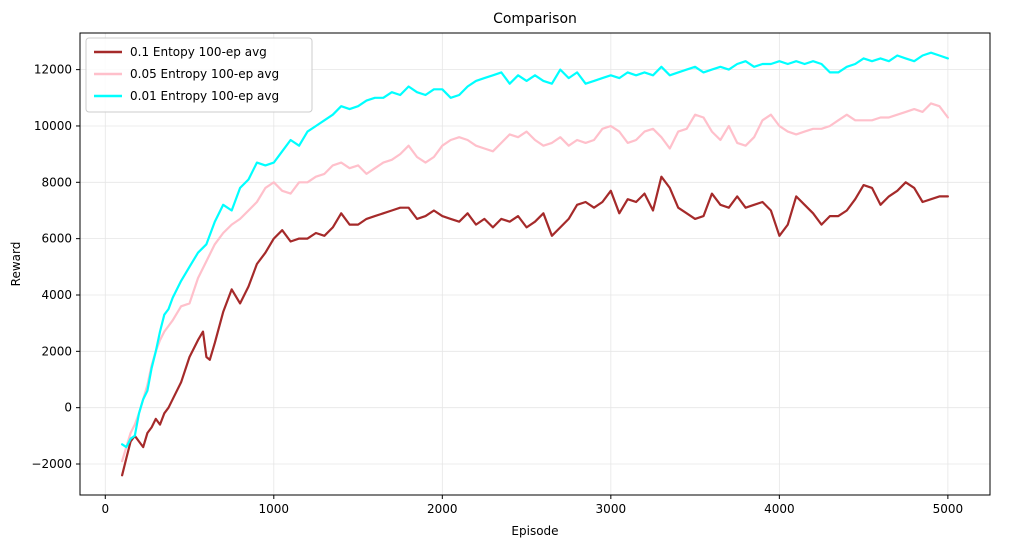  I want to click on x-tick-label: 0, so click(105, 509).